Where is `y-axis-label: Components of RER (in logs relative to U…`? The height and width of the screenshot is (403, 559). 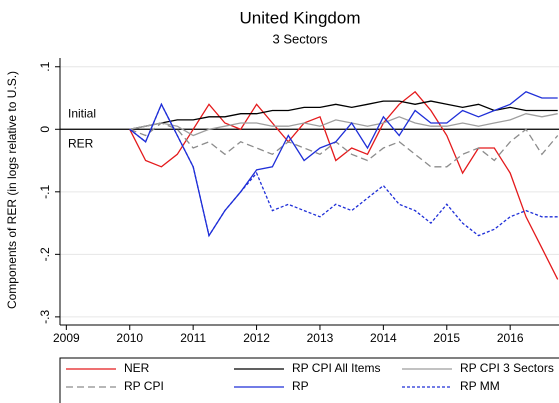
y-axis-label: Components of RER (in logs relative to U… is located at coordinates (12, 190).